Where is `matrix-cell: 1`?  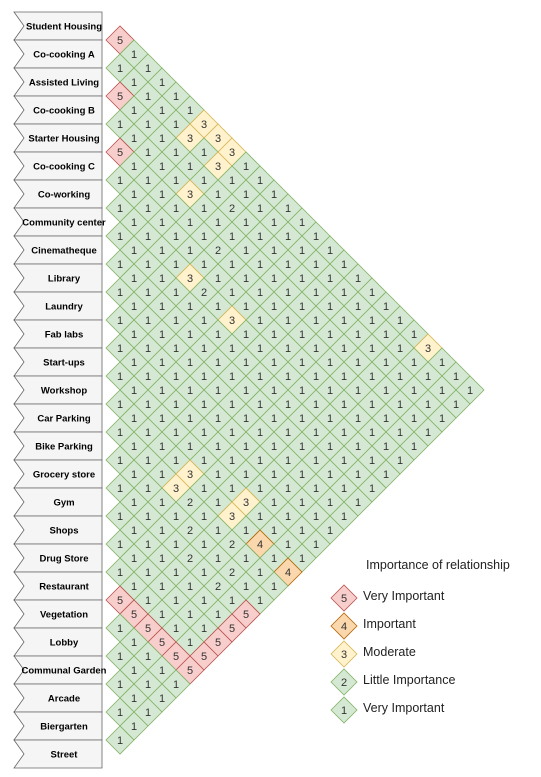 matrix-cell: 1 is located at coordinates (120, 740).